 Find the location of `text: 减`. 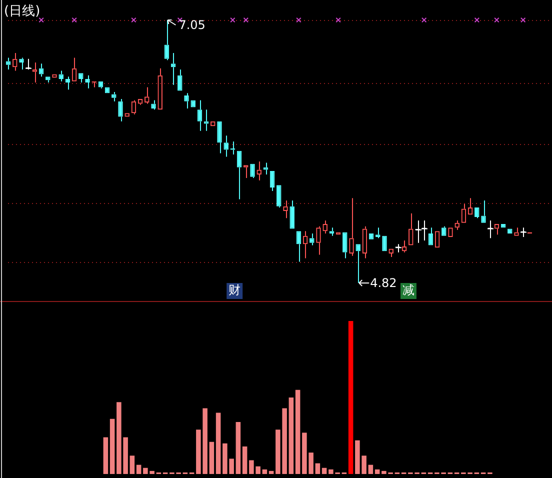

text: 减 is located at coordinates (408, 290).